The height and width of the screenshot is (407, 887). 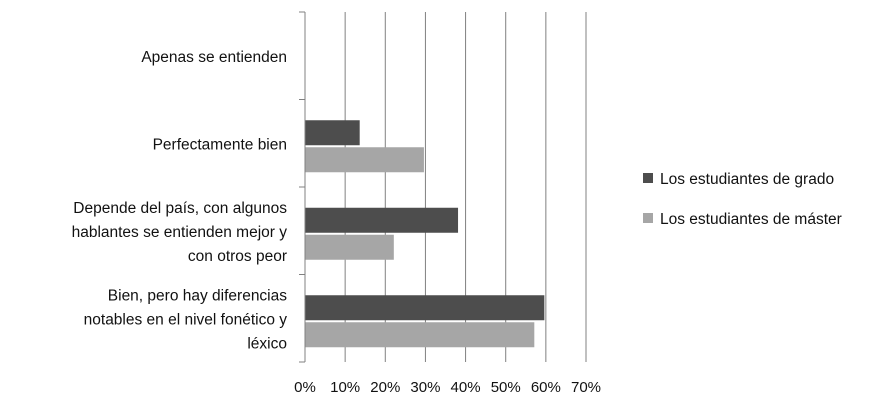 I want to click on x-tick-label: 30%, so click(x=425, y=387).